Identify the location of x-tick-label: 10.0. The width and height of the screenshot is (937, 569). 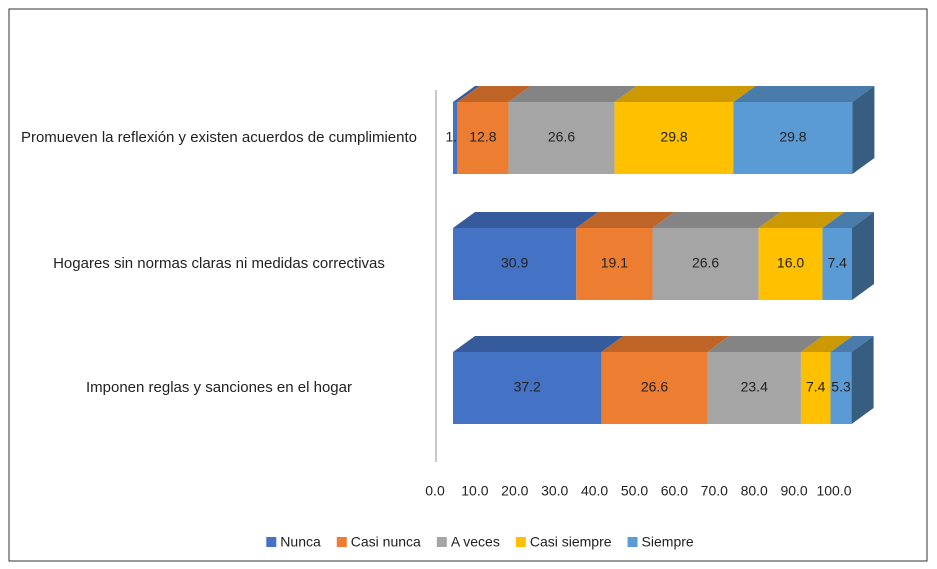
(474, 491).